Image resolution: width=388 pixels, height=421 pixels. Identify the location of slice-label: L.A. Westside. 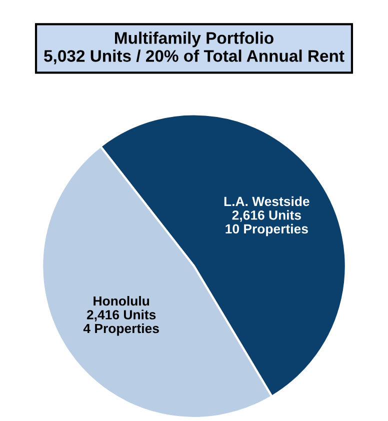
(267, 201).